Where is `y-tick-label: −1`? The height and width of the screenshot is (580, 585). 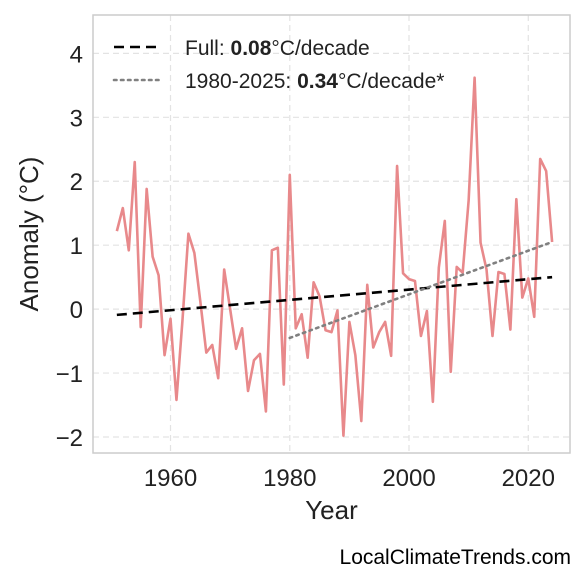 y-tick-label: −1 is located at coordinates (69, 374).